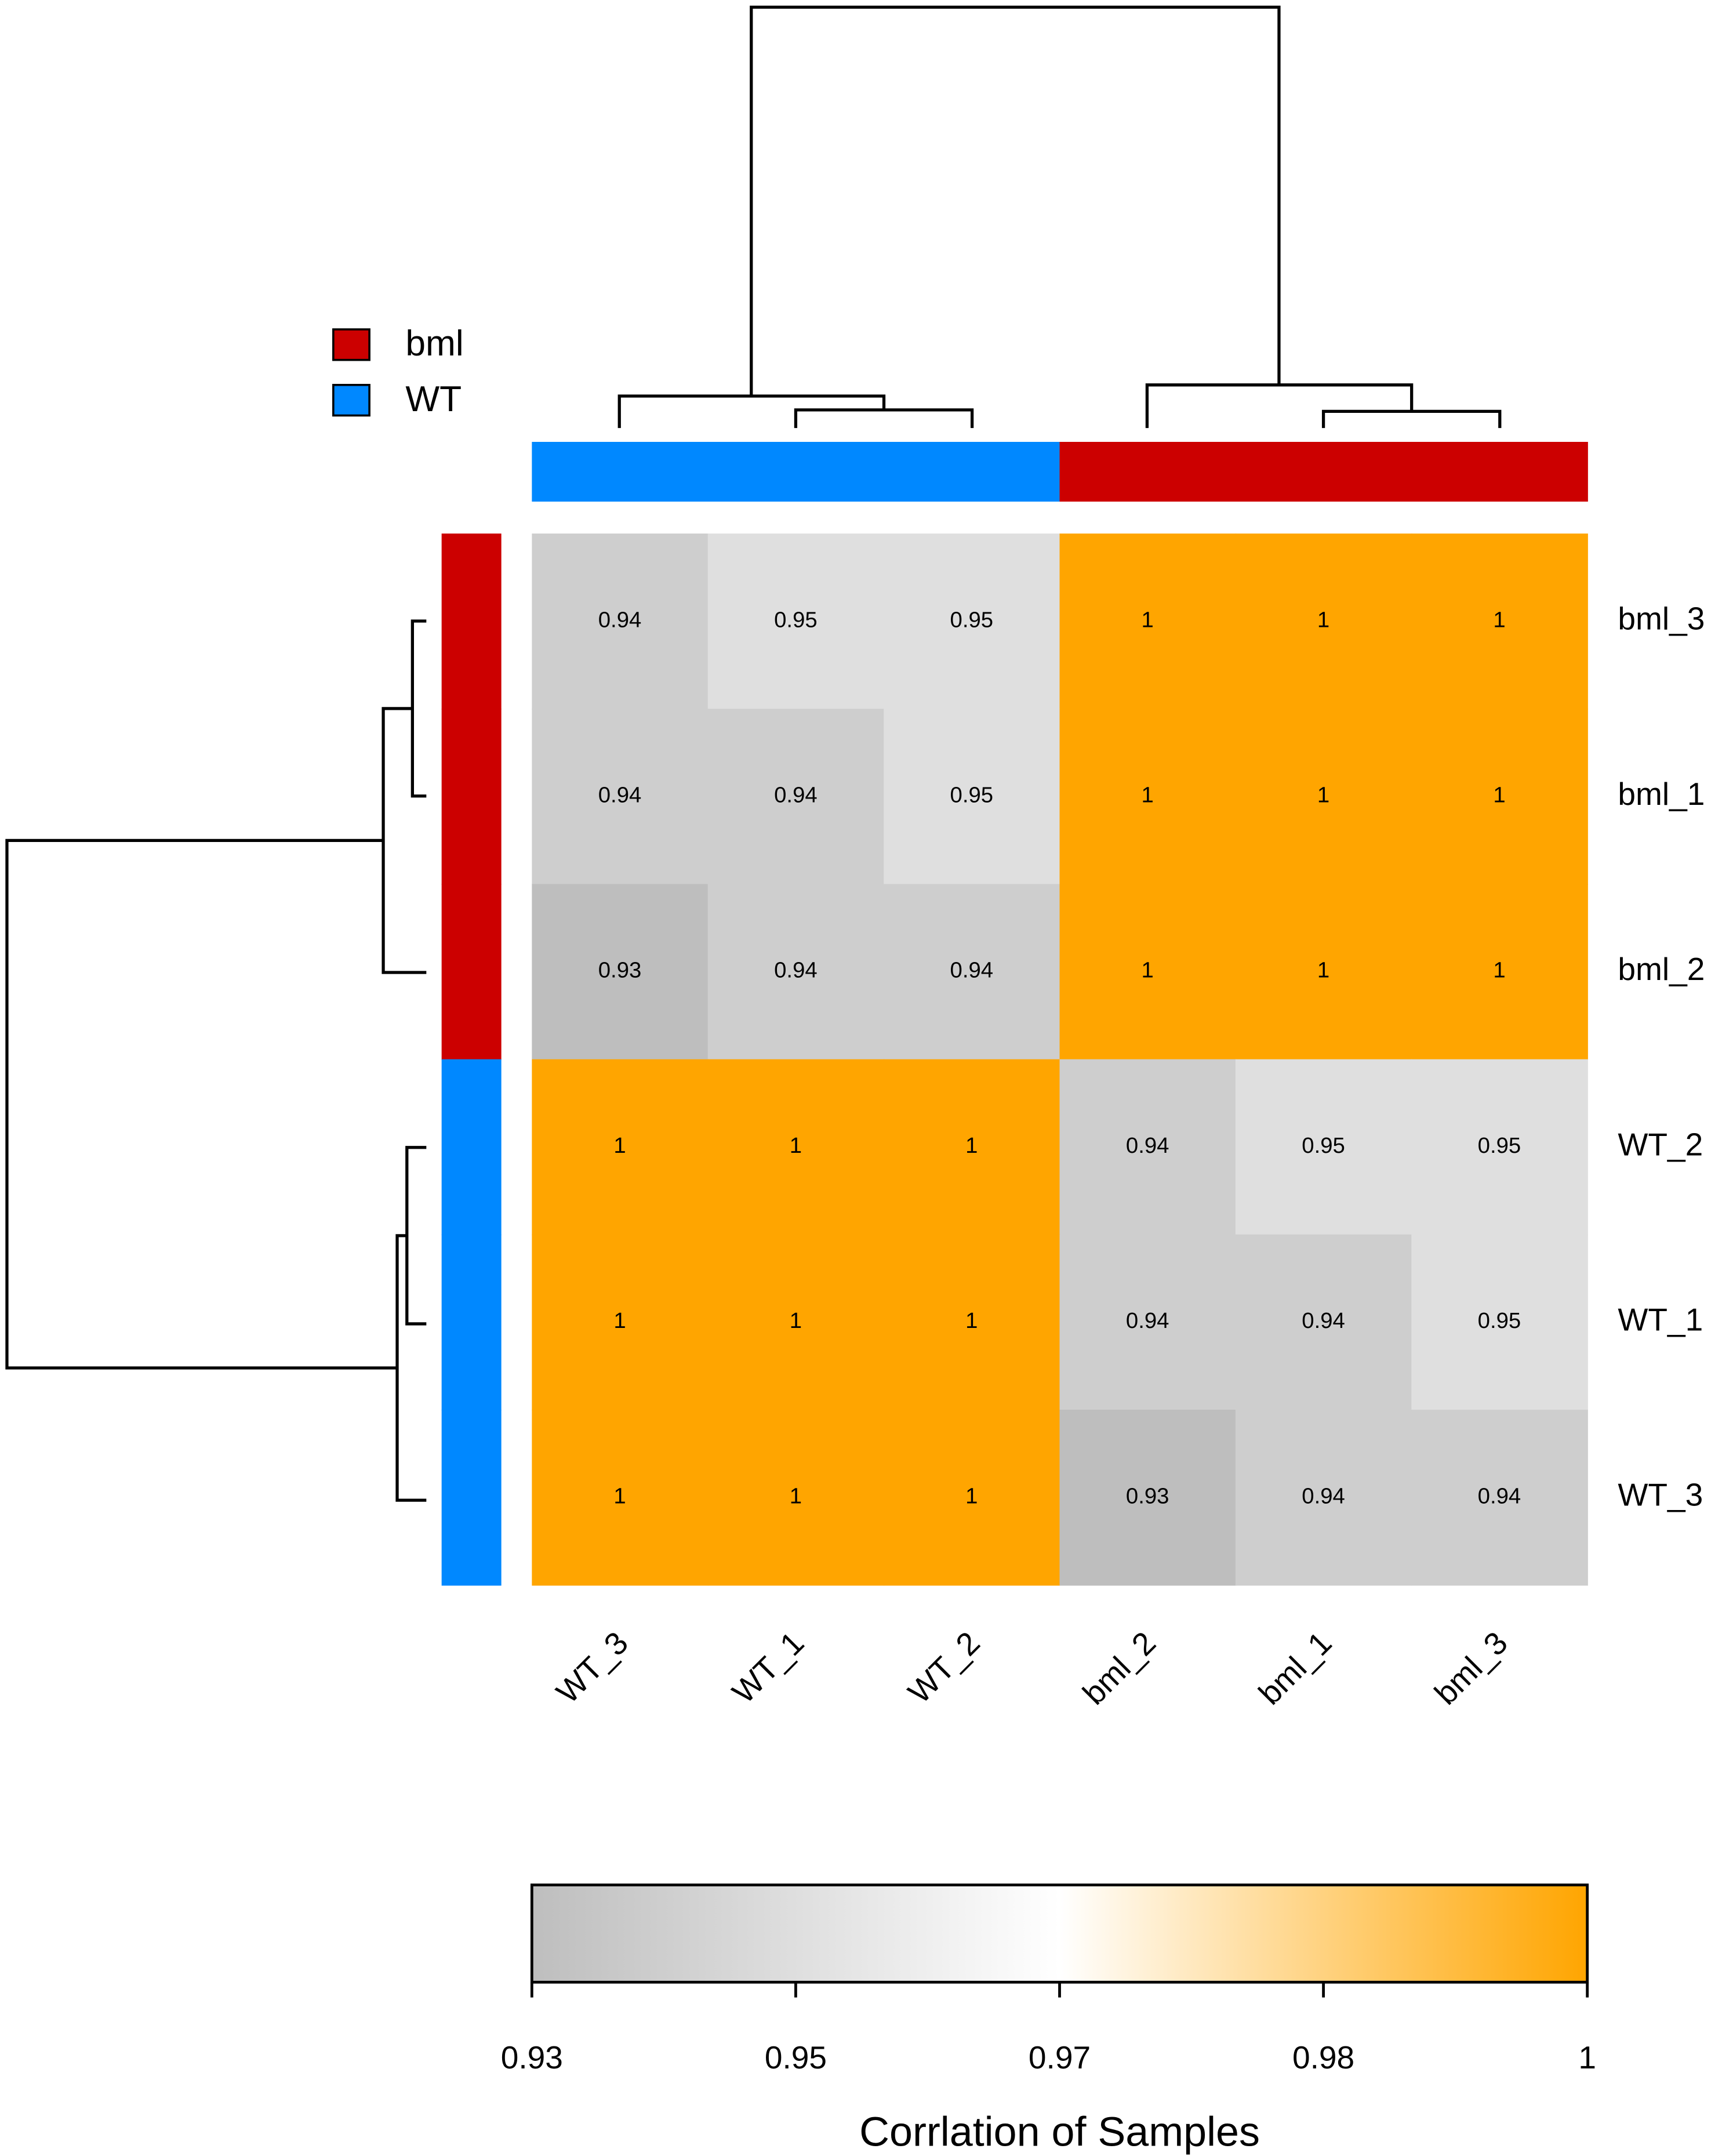  Describe the element at coordinates (1295, 1668) in the screenshot. I see `column-label: bml_1` at that location.